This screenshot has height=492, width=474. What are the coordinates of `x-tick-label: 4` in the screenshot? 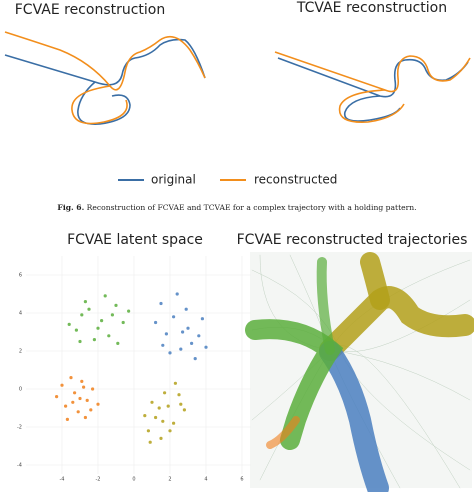 It's located at (205, 480).